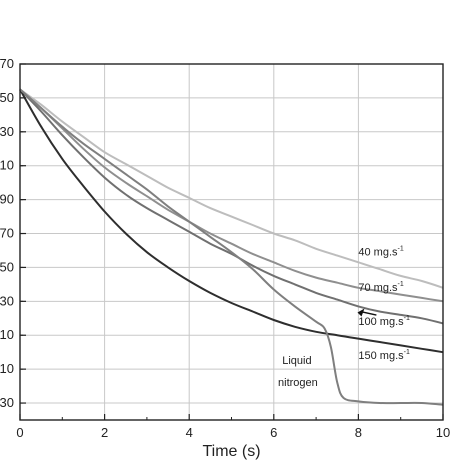 This screenshot has width=474, height=474. What do you see at coordinates (7, 97) in the screenshot?
I see `y-tick-label: 150` at bounding box center [7, 97].